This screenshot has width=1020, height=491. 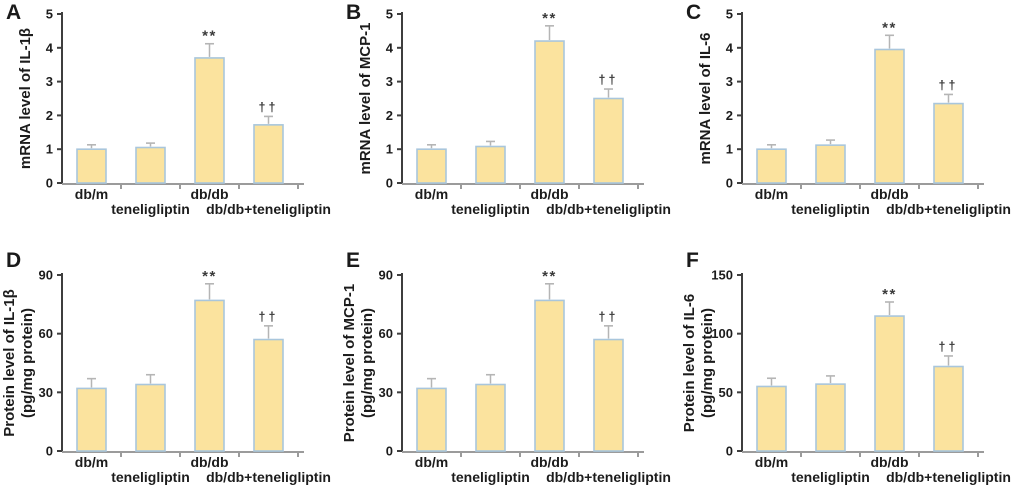 I want to click on y-axis-title-line: mRNA level of MCP-1, so click(x=365, y=99).